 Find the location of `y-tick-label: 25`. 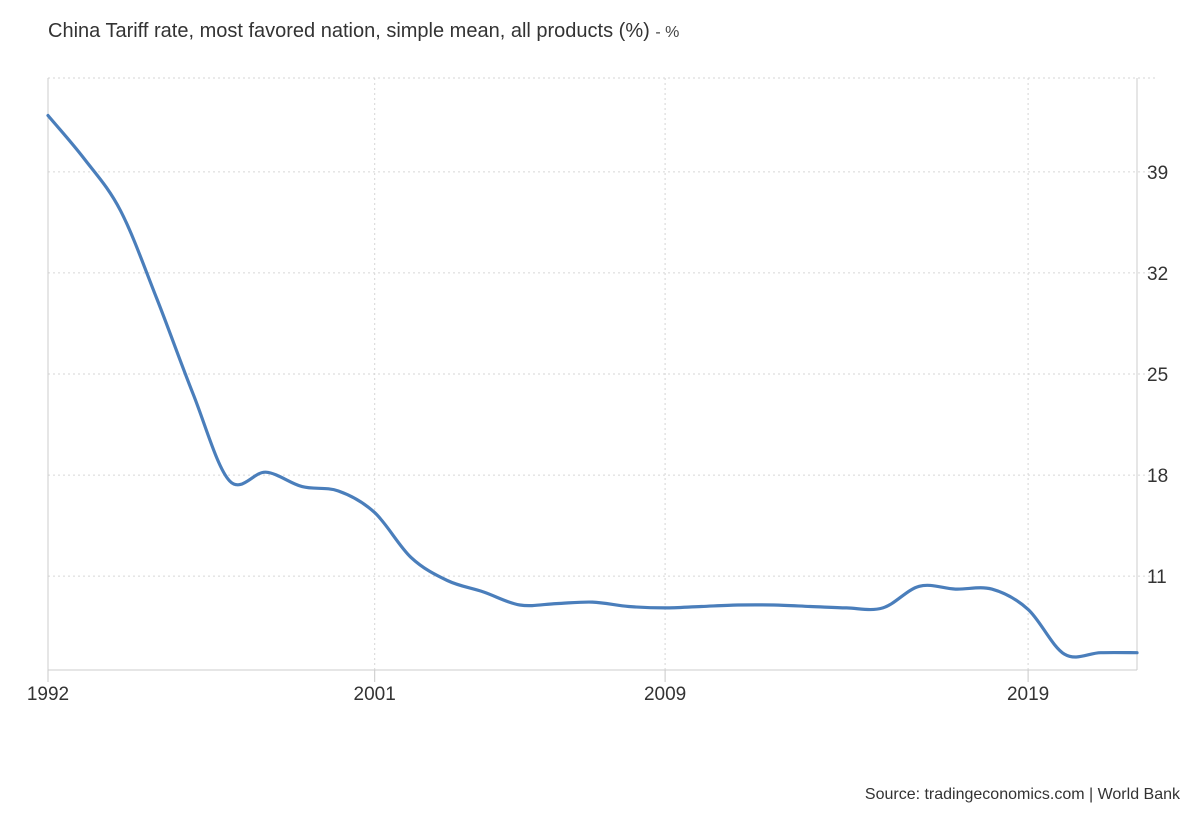

y-tick-label: 25 is located at coordinates (1157, 375).